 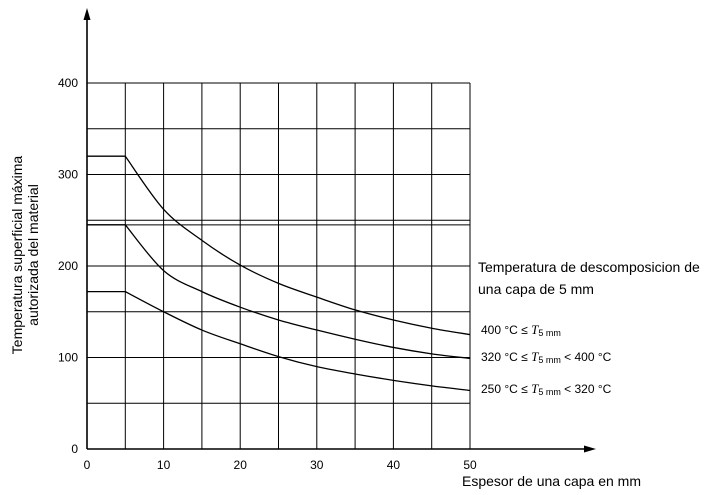 What do you see at coordinates (68, 175) in the screenshot?
I see `y-tick-label: 300` at bounding box center [68, 175].